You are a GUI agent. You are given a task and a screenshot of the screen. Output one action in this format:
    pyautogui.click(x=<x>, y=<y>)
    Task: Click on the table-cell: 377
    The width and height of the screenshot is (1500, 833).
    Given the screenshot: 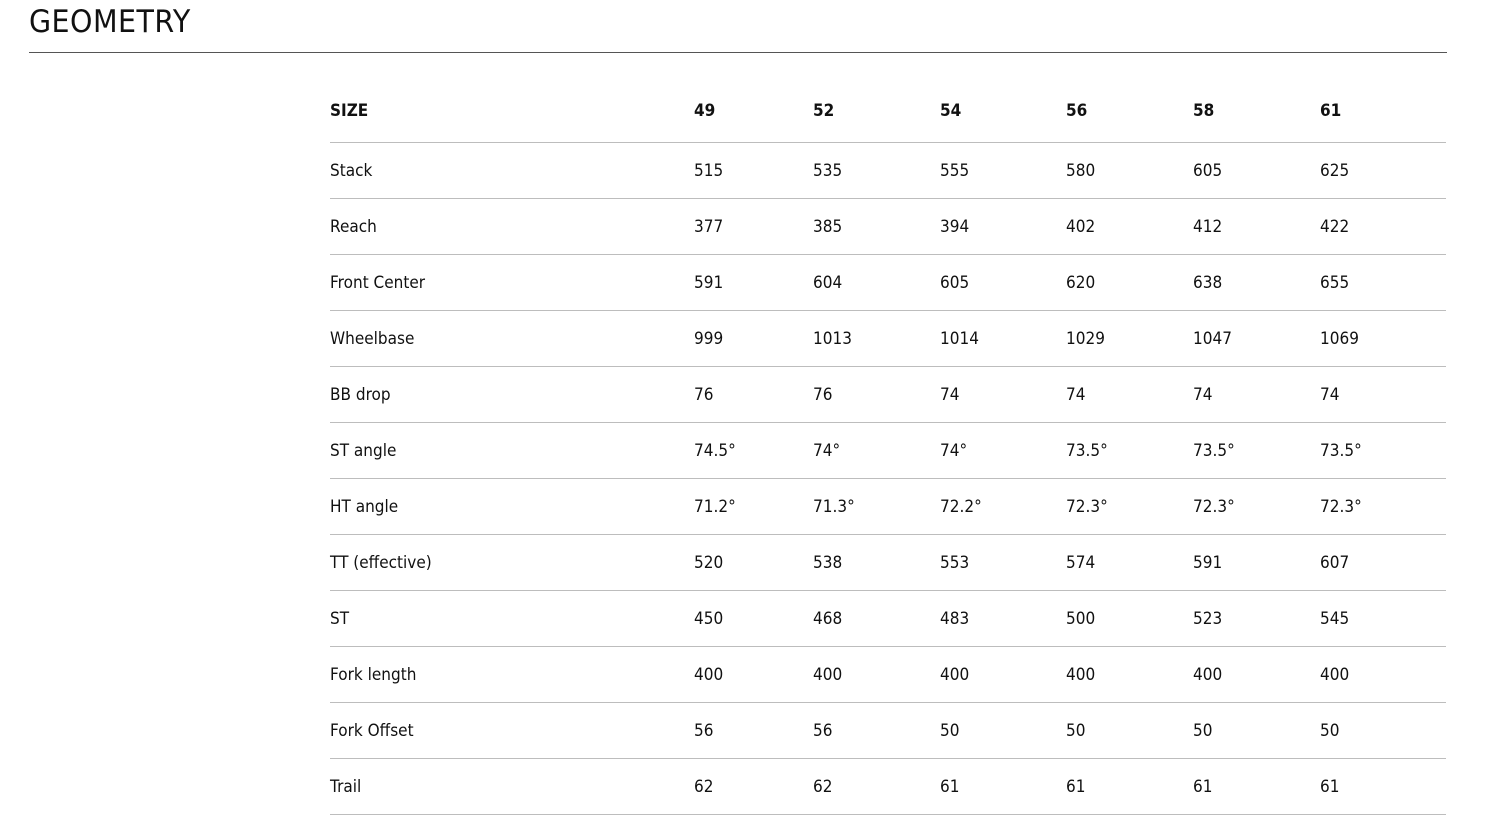 What is the action you would take?
    pyautogui.click(x=753, y=227)
    